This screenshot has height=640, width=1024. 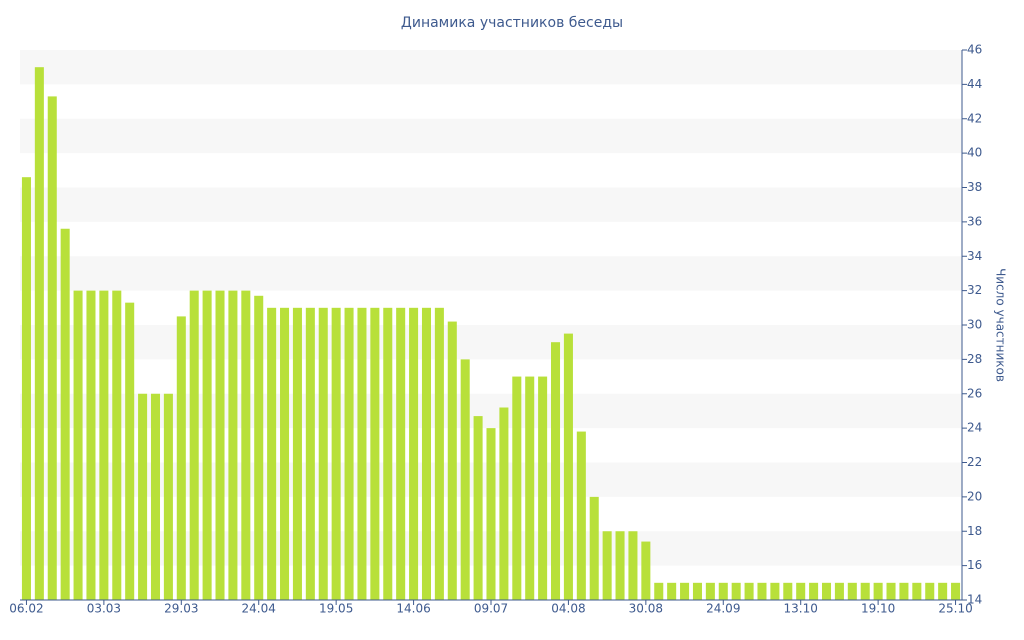 I want to click on x-tick-label: 19.05, so click(x=336, y=609).